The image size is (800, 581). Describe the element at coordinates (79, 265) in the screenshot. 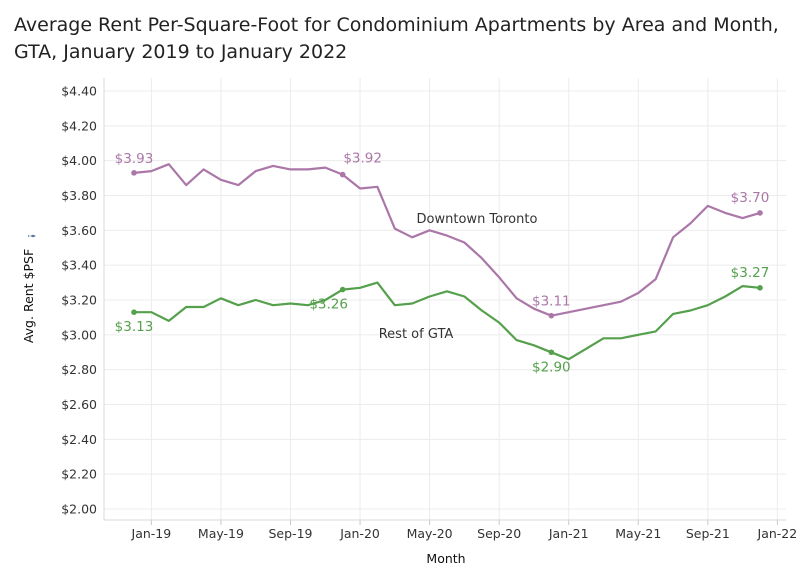

I see `y-tick-label: $3.40` at that location.